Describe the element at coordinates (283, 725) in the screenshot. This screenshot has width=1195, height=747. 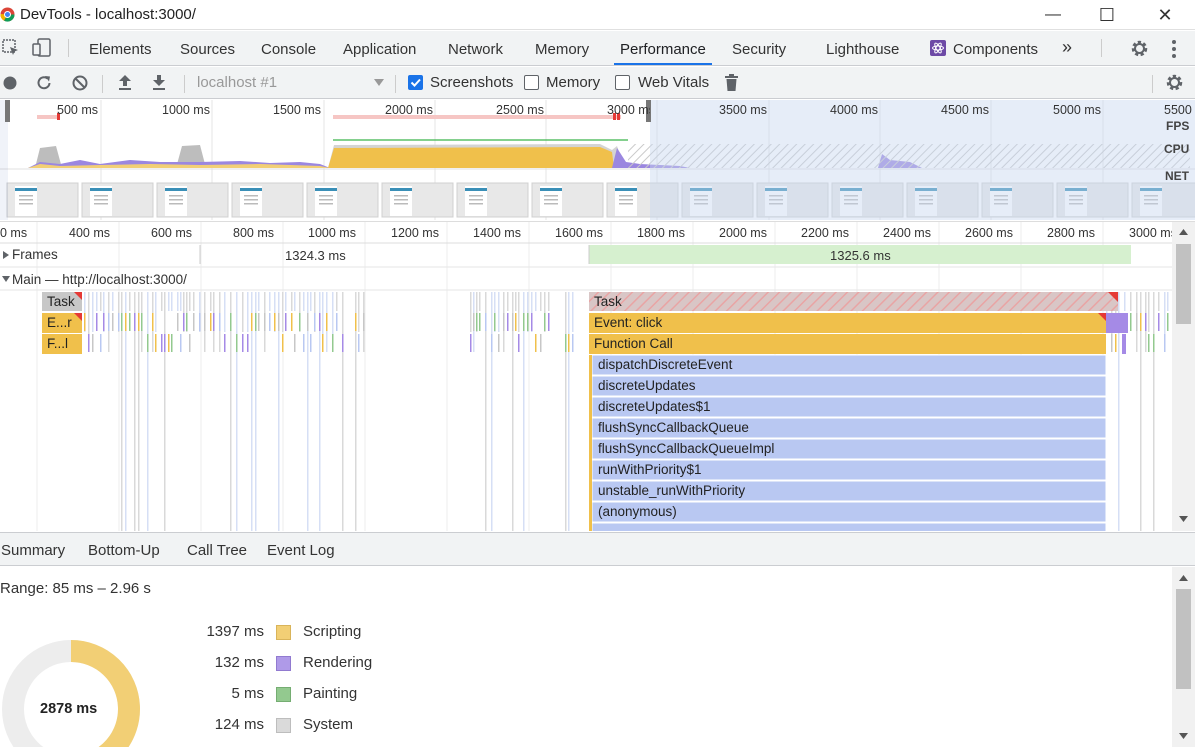
I see `legend-swatch` at that location.